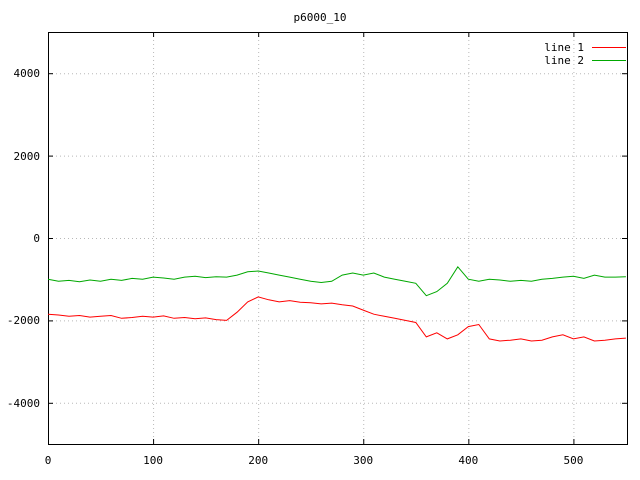  I want to click on y-axis-tick-label: 0, so click(36, 238).